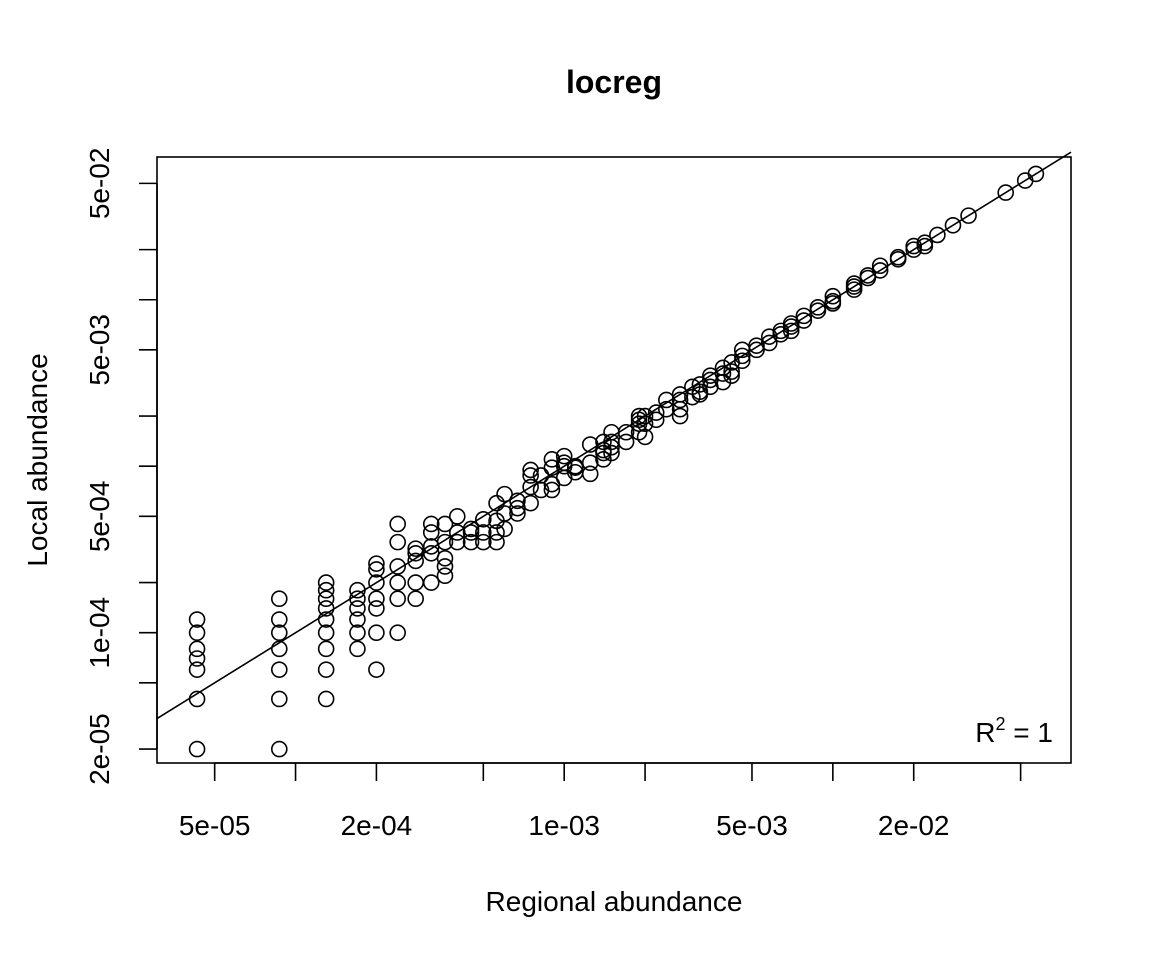  What do you see at coordinates (99, 749) in the screenshot?
I see `y-tick-label: 2e-05` at bounding box center [99, 749].